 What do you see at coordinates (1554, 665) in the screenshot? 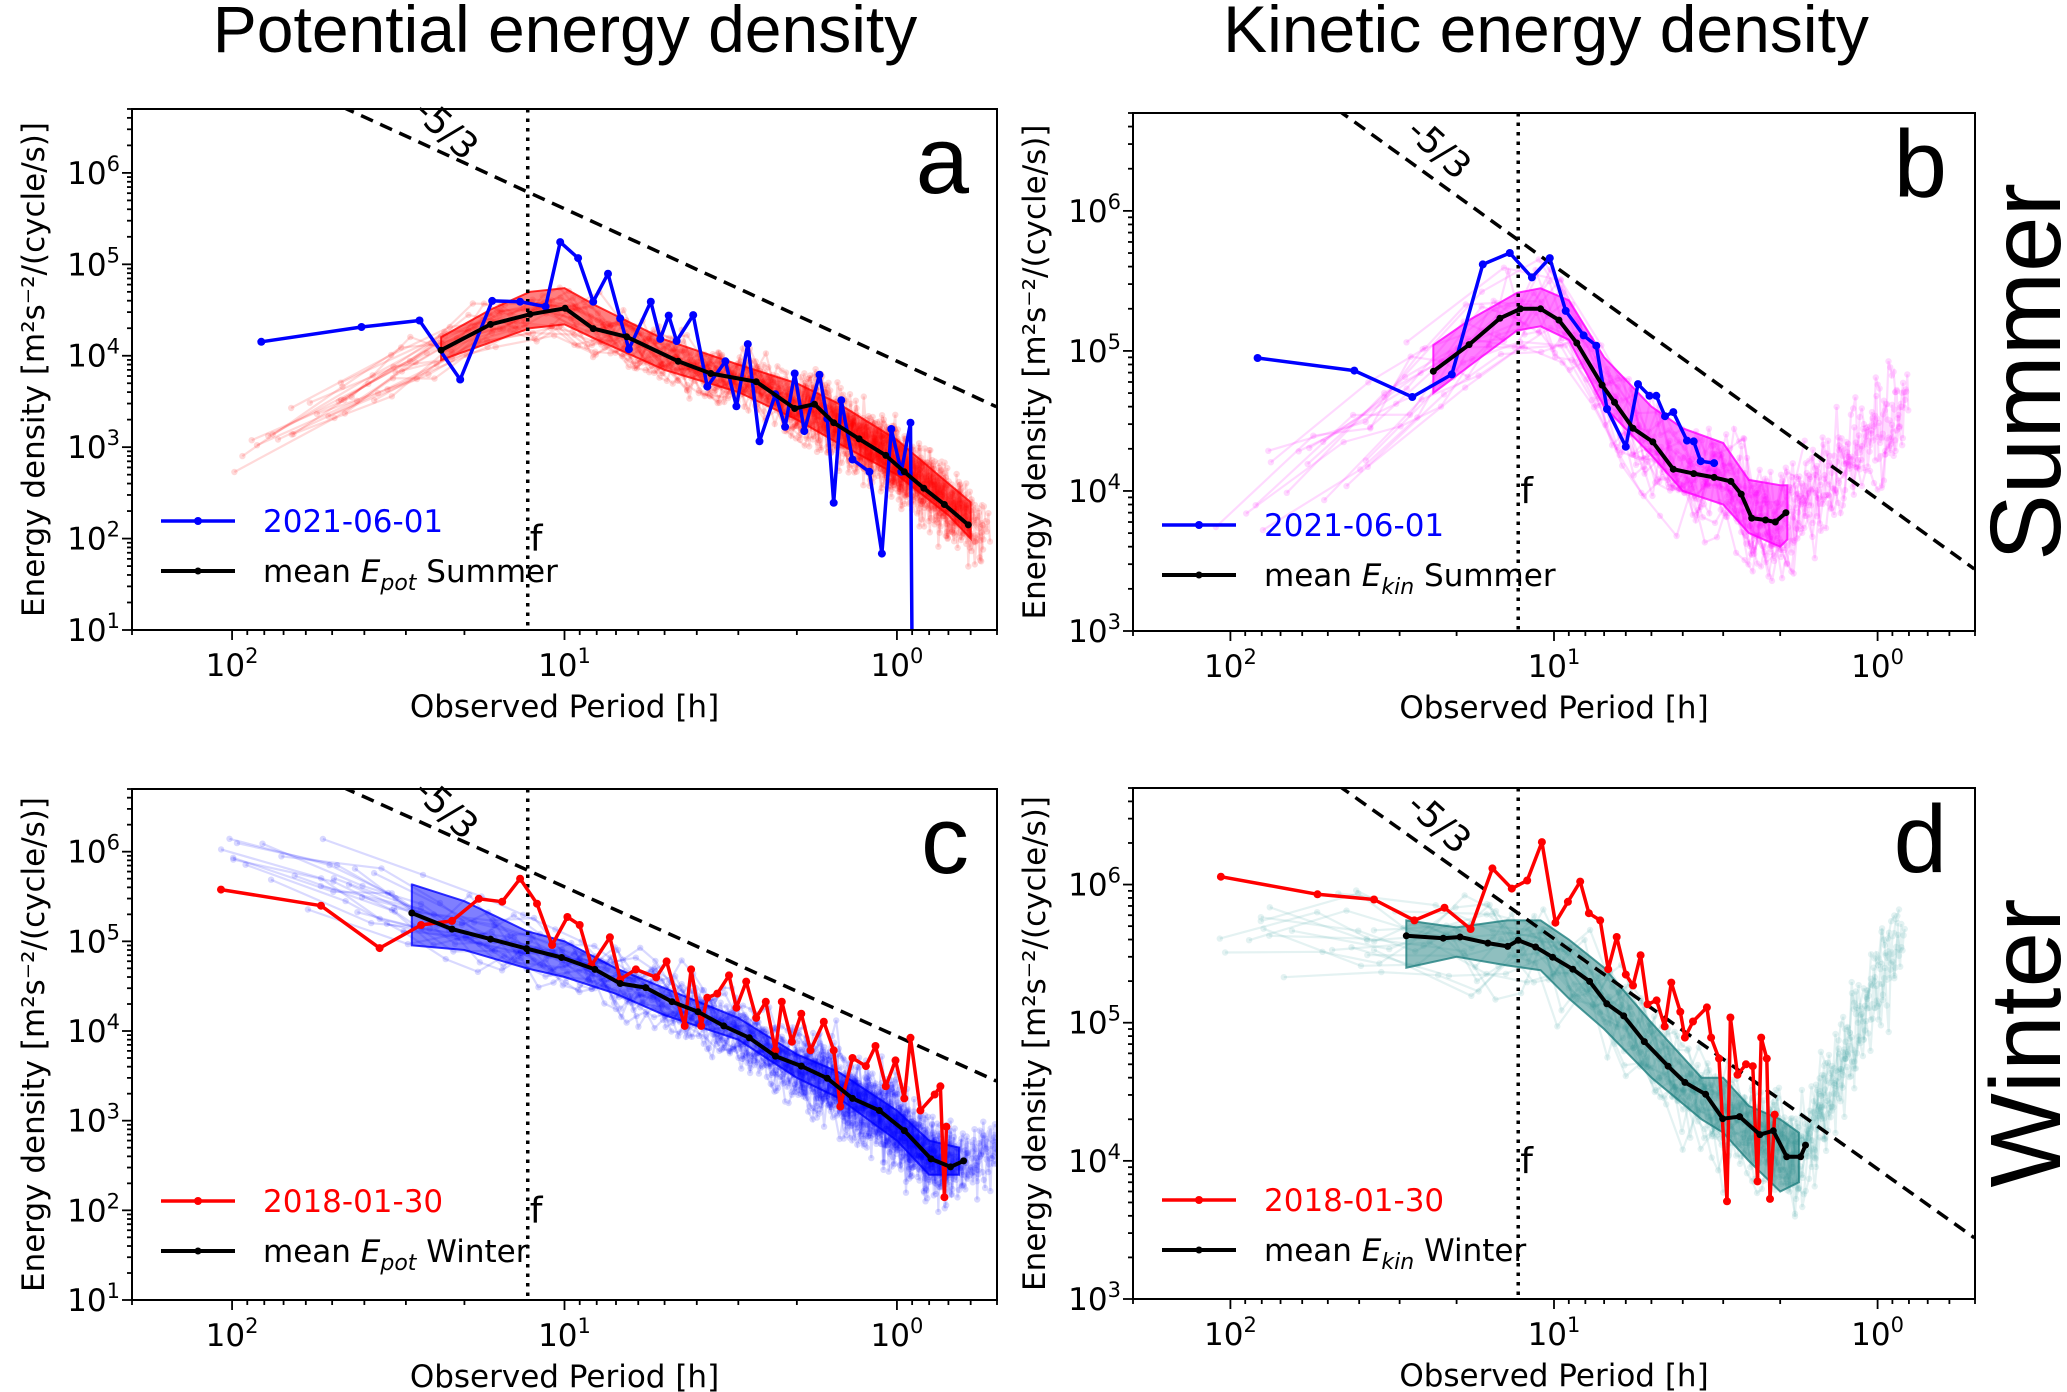
I see `x-tick-label: 101` at bounding box center [1554, 665].